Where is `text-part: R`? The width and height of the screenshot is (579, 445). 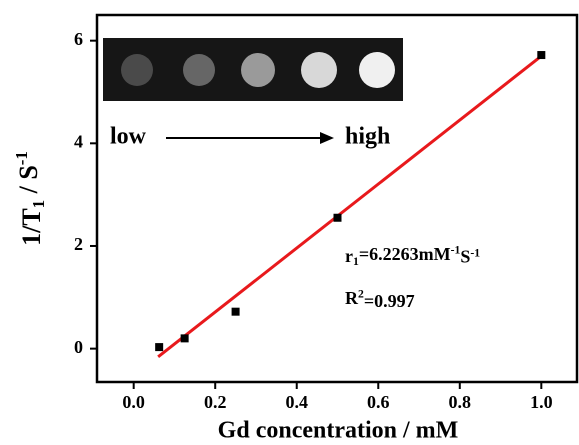
text-part: R is located at coordinates (352, 298).